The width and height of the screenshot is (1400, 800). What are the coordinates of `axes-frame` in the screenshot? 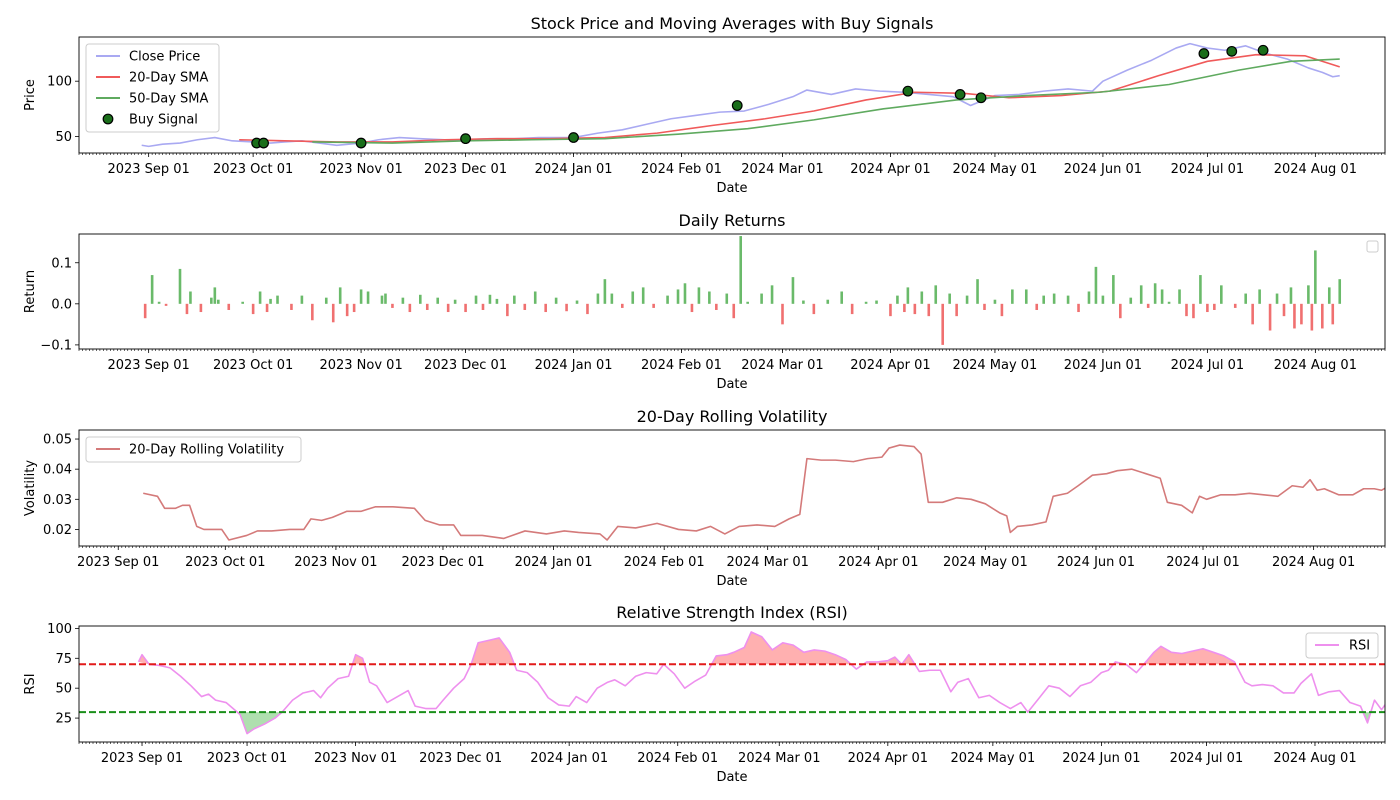 It's located at (732, 684).